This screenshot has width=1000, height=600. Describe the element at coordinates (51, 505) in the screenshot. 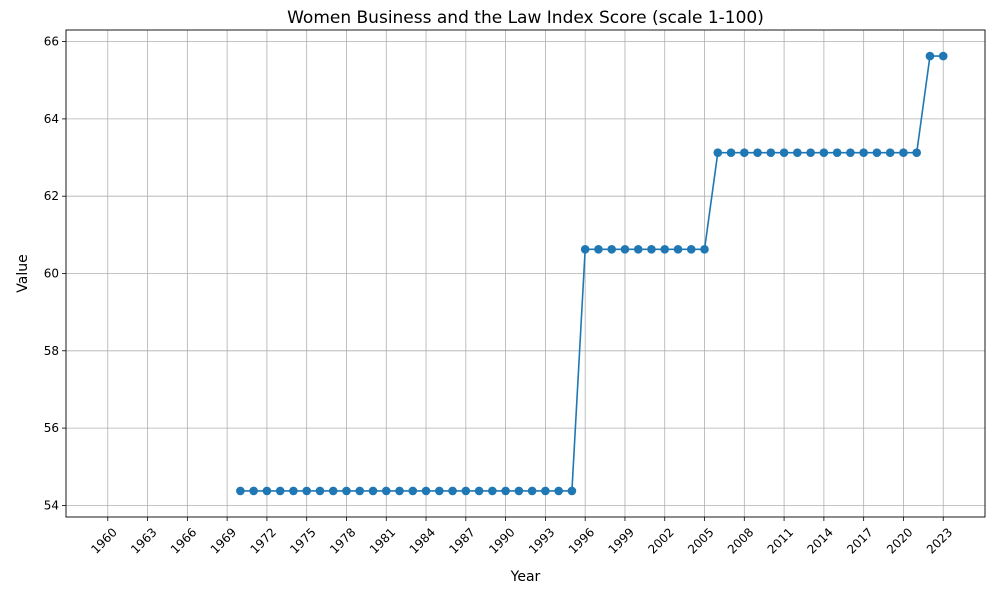

I see `y-tick-label: 54` at that location.